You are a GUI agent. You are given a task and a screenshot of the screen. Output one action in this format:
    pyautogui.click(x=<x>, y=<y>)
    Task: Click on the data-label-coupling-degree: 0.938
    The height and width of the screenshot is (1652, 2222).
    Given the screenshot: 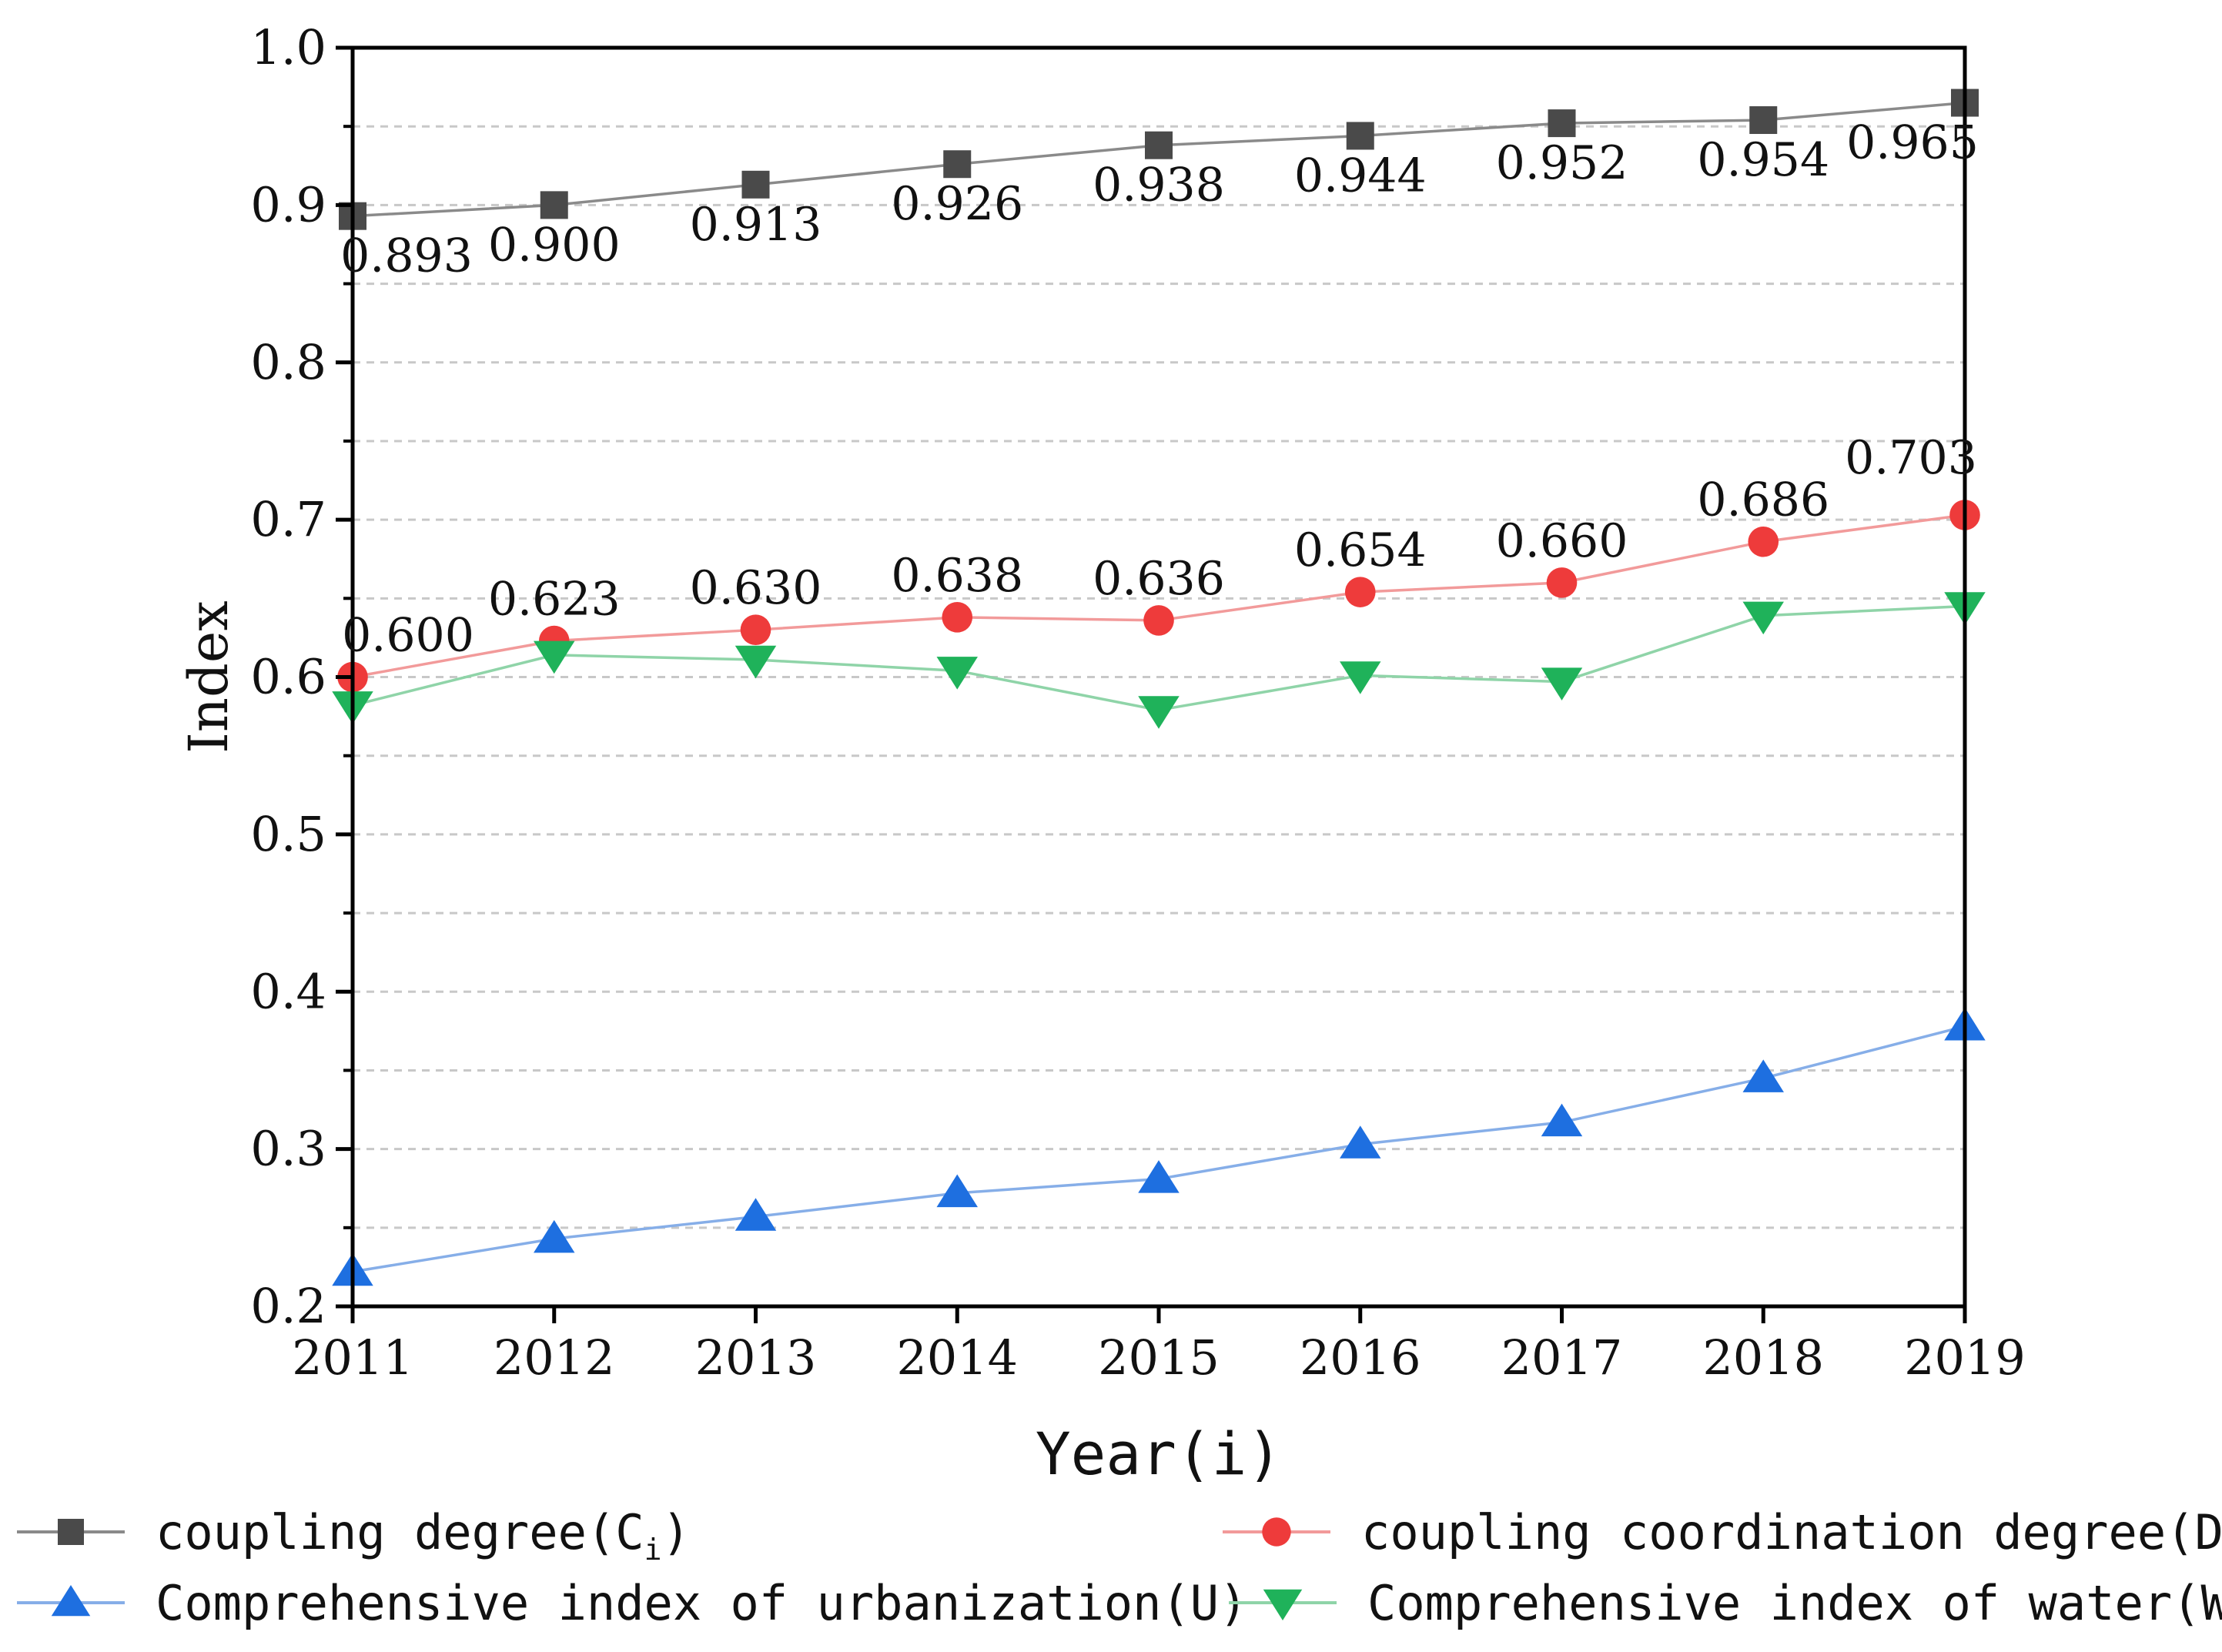 What is the action you would take?
    pyautogui.click(x=1159, y=185)
    